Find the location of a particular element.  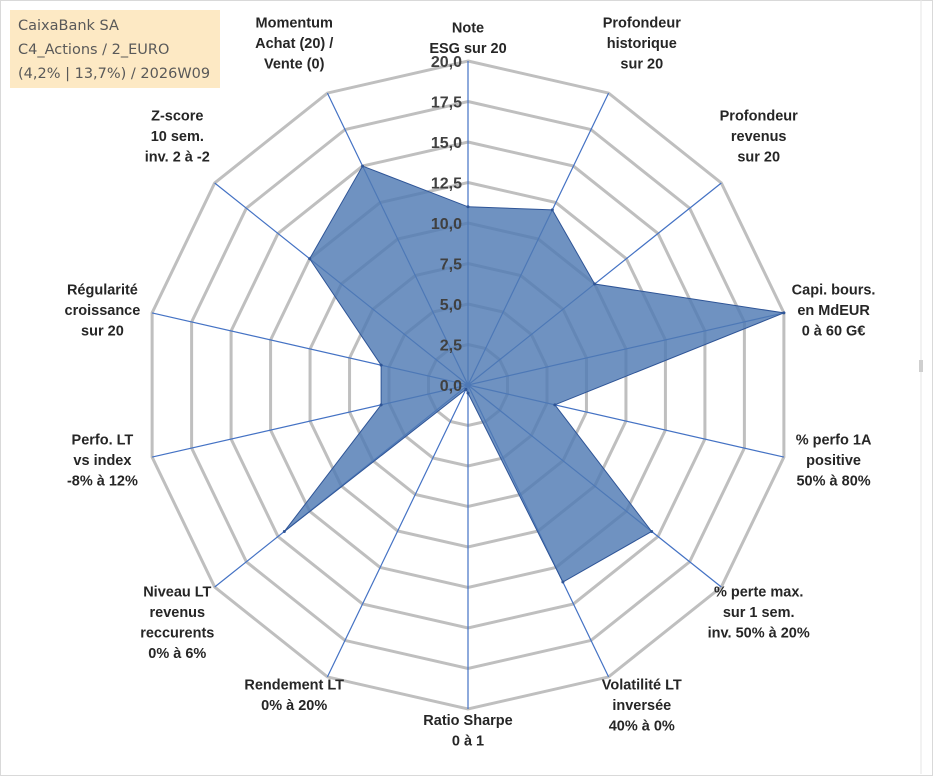

tick-label: 20,0 is located at coordinates (446, 62).